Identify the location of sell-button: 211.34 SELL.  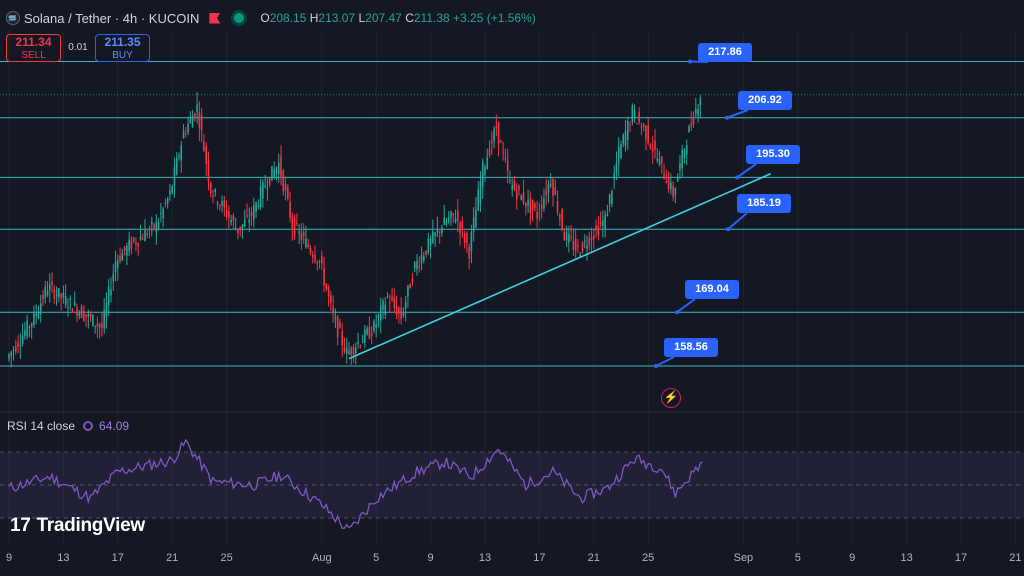
(33, 48).